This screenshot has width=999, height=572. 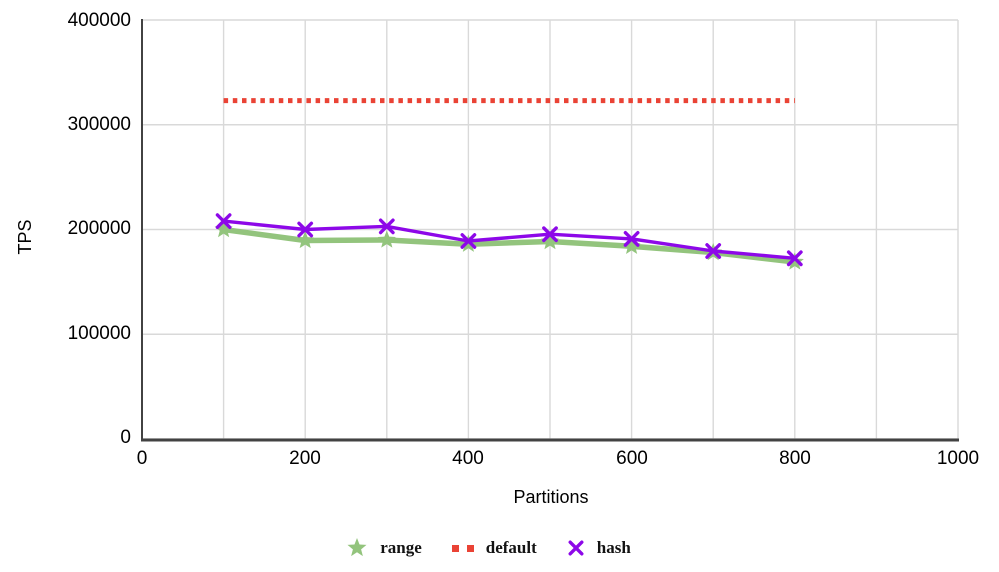 I want to click on legend-item-default: default, so click(x=494, y=548).